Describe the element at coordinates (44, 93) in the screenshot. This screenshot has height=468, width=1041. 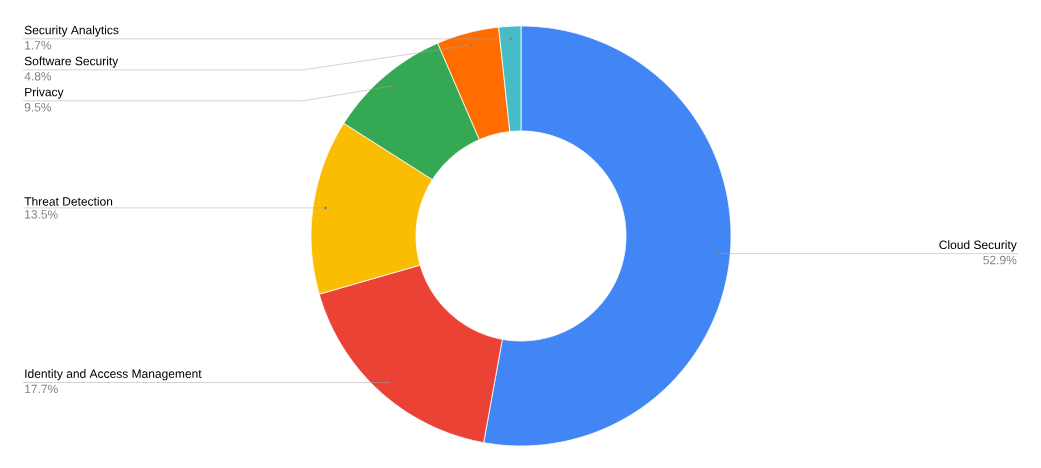
I see `slice-label: Privacy` at that location.